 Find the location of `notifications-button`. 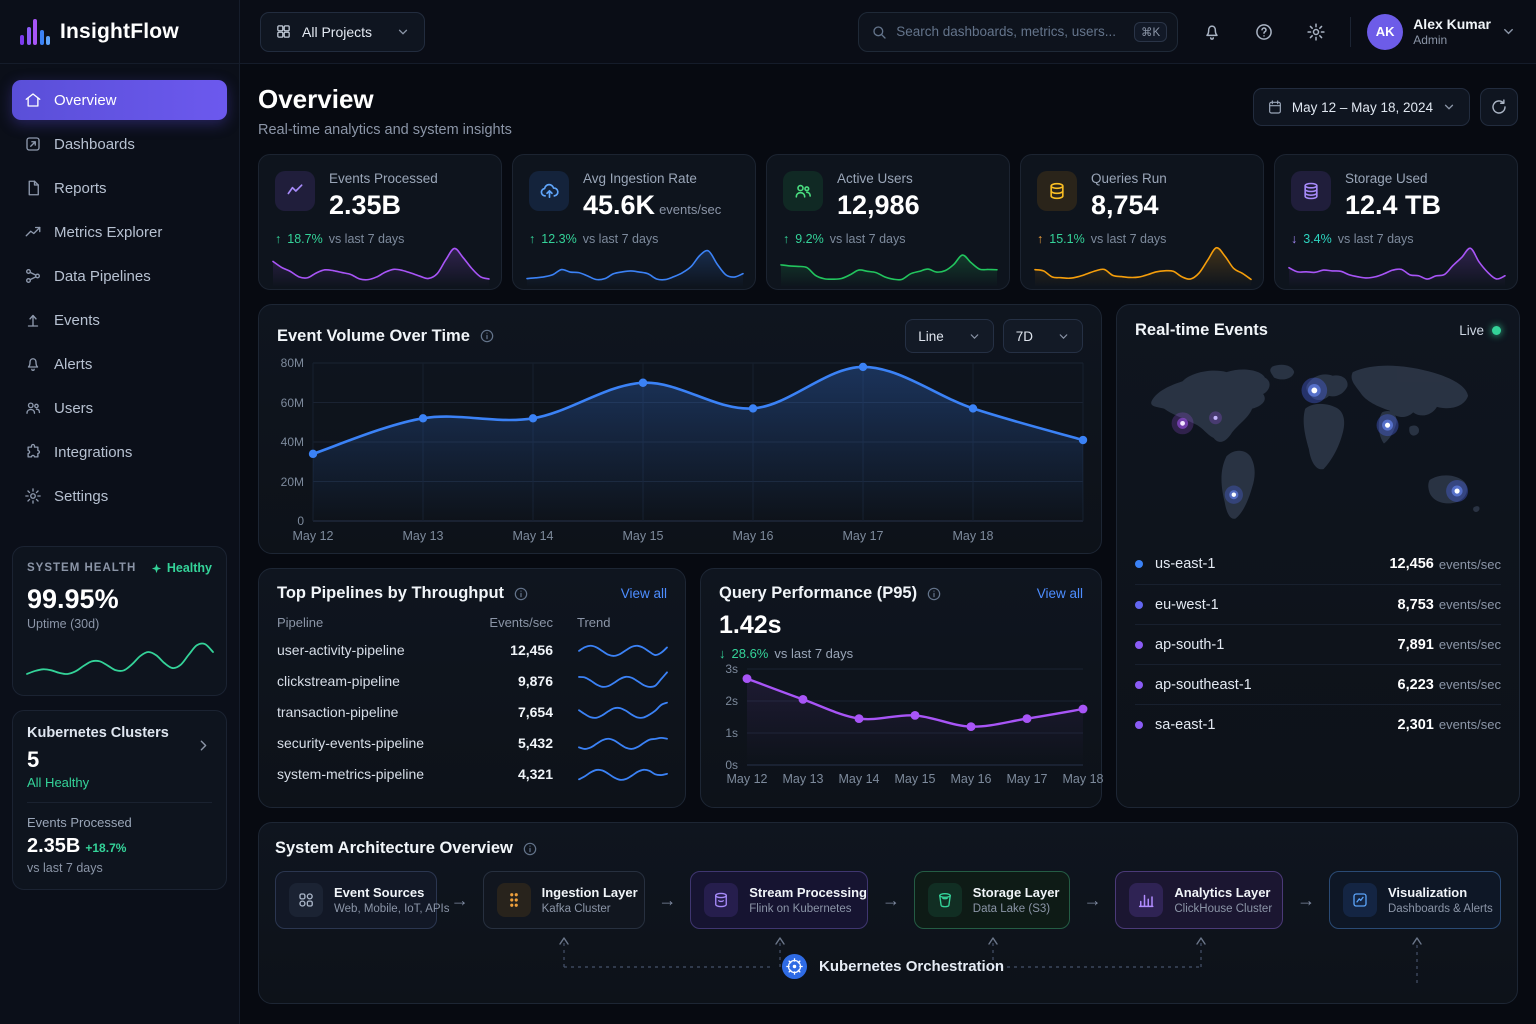

notifications-button is located at coordinates (1212, 32).